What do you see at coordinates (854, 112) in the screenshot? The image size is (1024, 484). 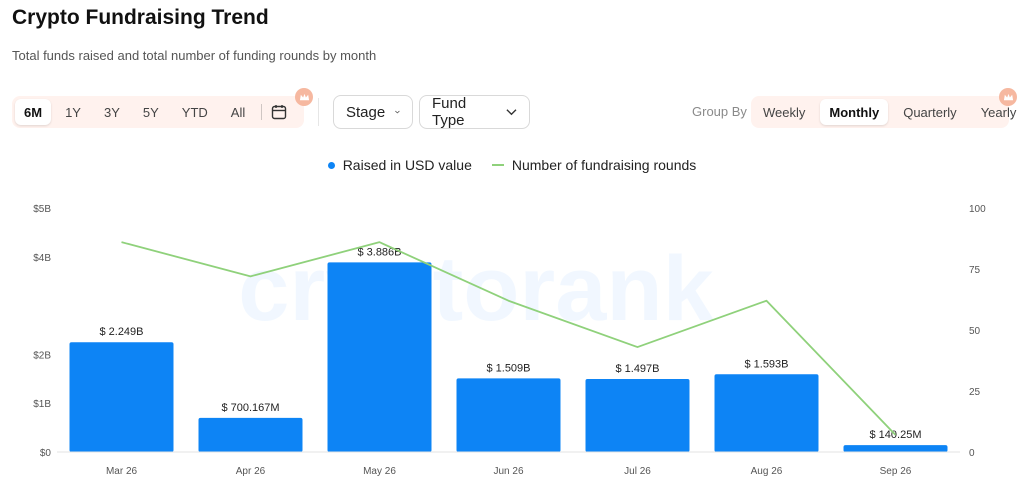 I see `group-monthly-button: Monthly` at bounding box center [854, 112].